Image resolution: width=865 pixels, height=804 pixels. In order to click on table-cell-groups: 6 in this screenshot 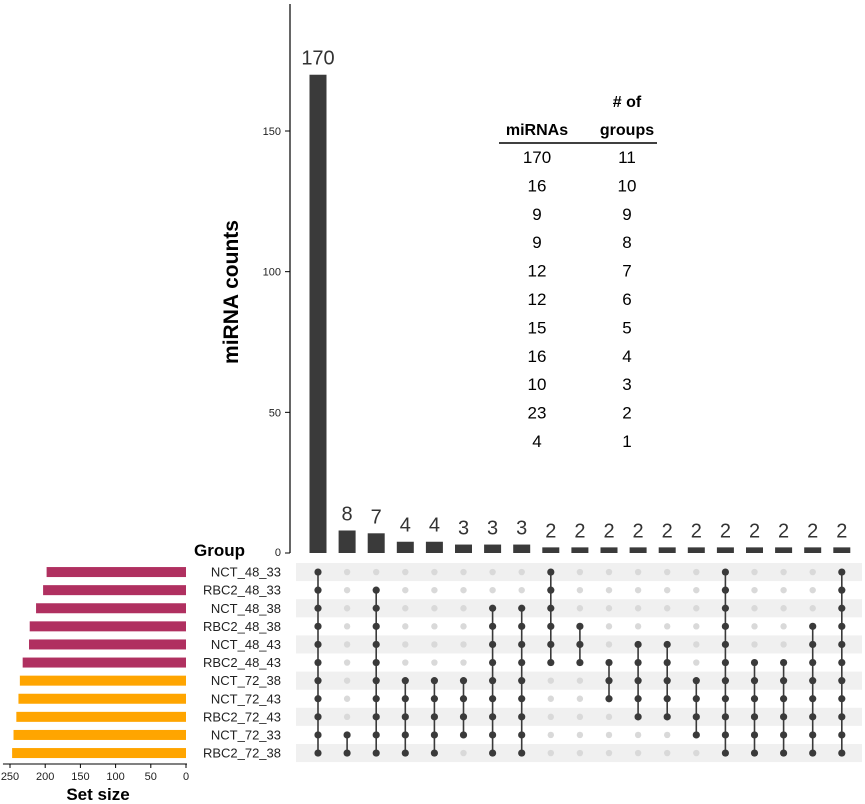, I will do `click(626, 299)`.